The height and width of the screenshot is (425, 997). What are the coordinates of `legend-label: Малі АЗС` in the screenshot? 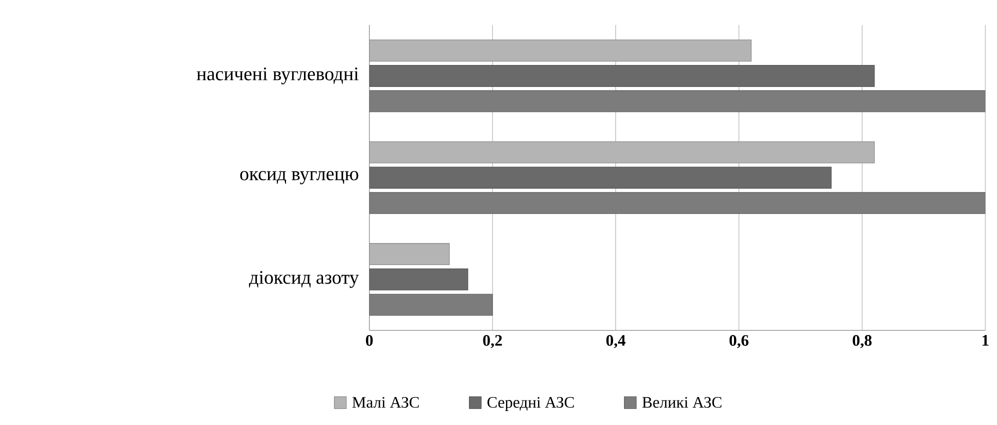 It's located at (385, 402).